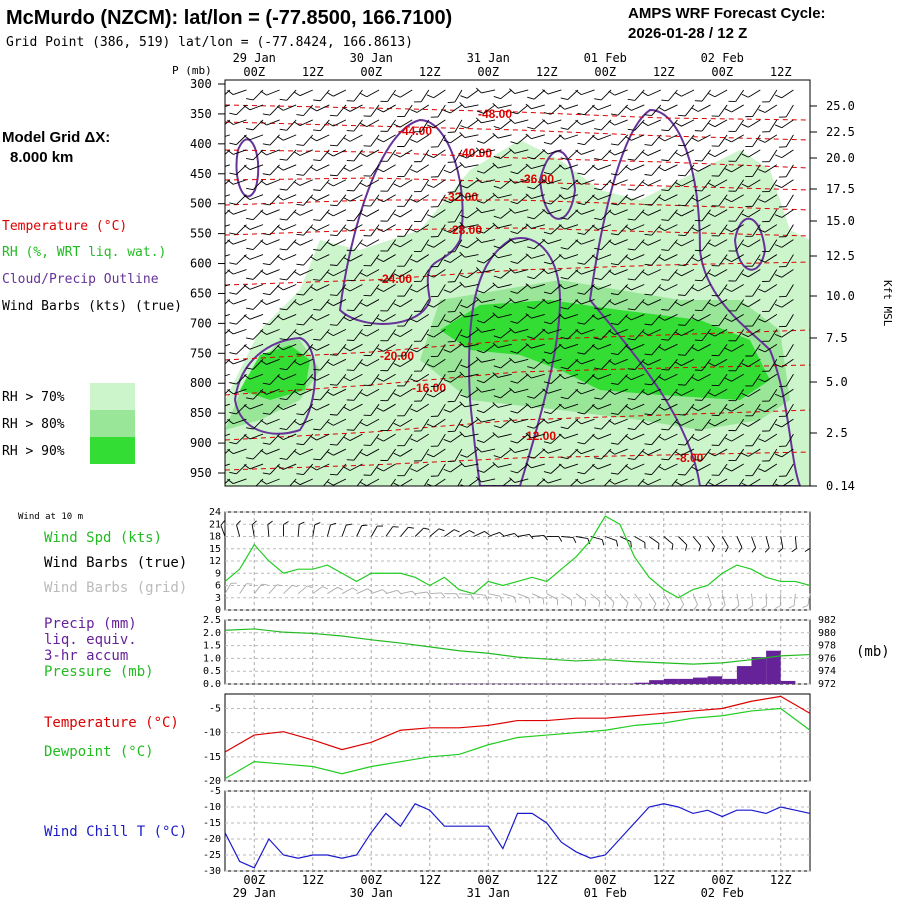 This screenshot has height=900, width=900. Describe the element at coordinates (697, 544) in the screenshot. I see `wind-barb-true` at that location.